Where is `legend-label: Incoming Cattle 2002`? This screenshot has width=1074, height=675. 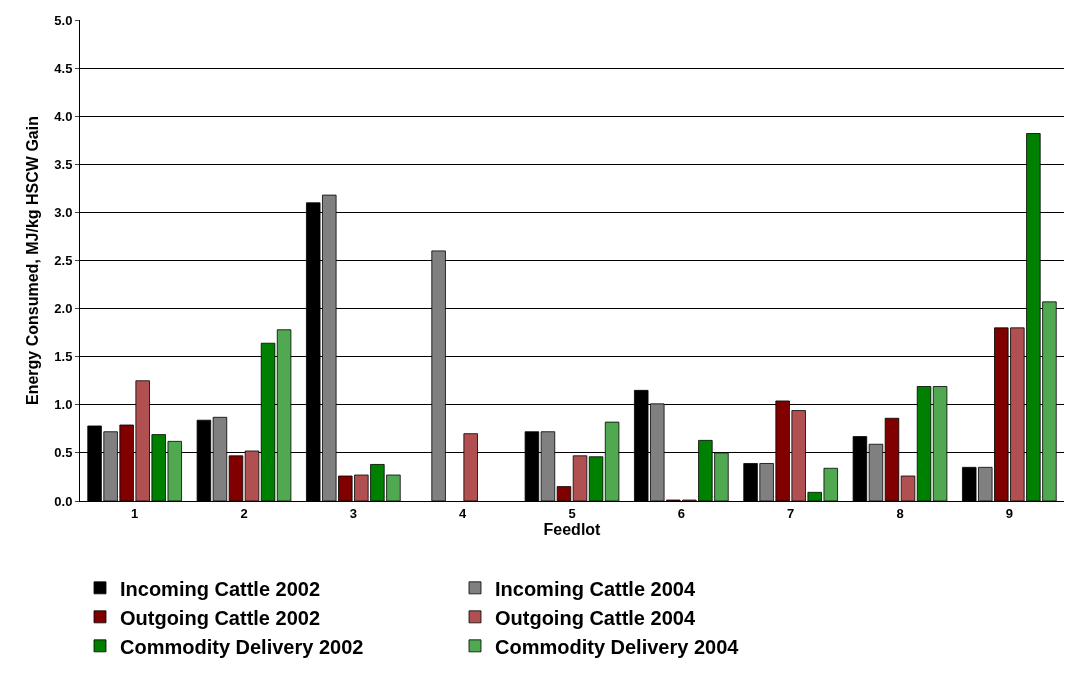 legend-label: Incoming Cattle 2002 is located at coordinates (220, 588).